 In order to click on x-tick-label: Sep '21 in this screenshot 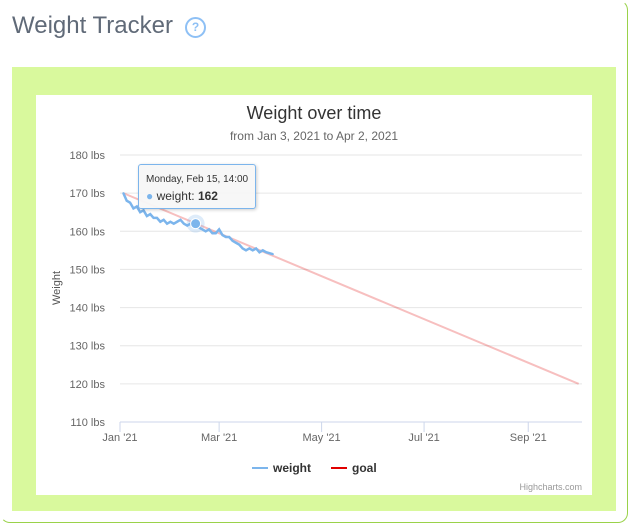, I will do `click(528, 438)`.